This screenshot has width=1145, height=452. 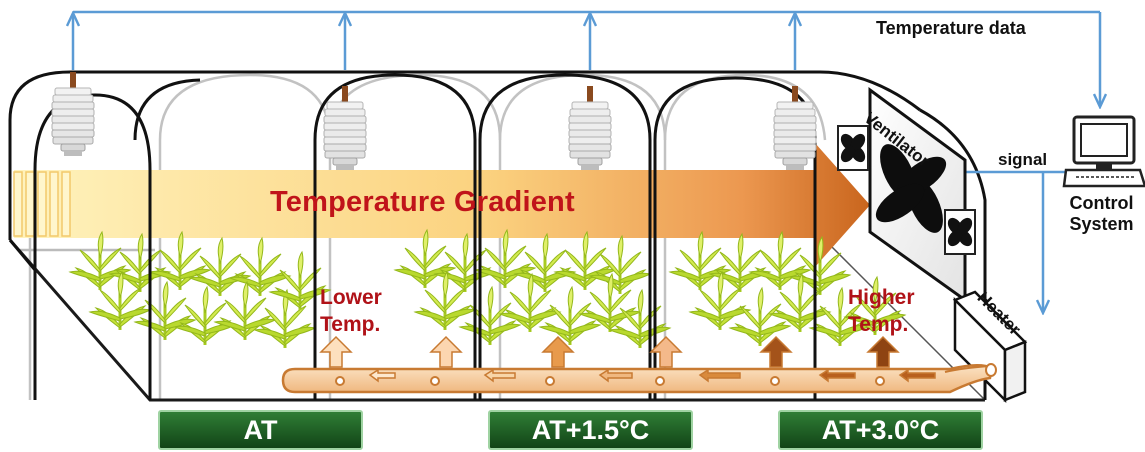 What do you see at coordinates (639, 378) in the screenshot?
I see `heating-pipe` at bounding box center [639, 378].